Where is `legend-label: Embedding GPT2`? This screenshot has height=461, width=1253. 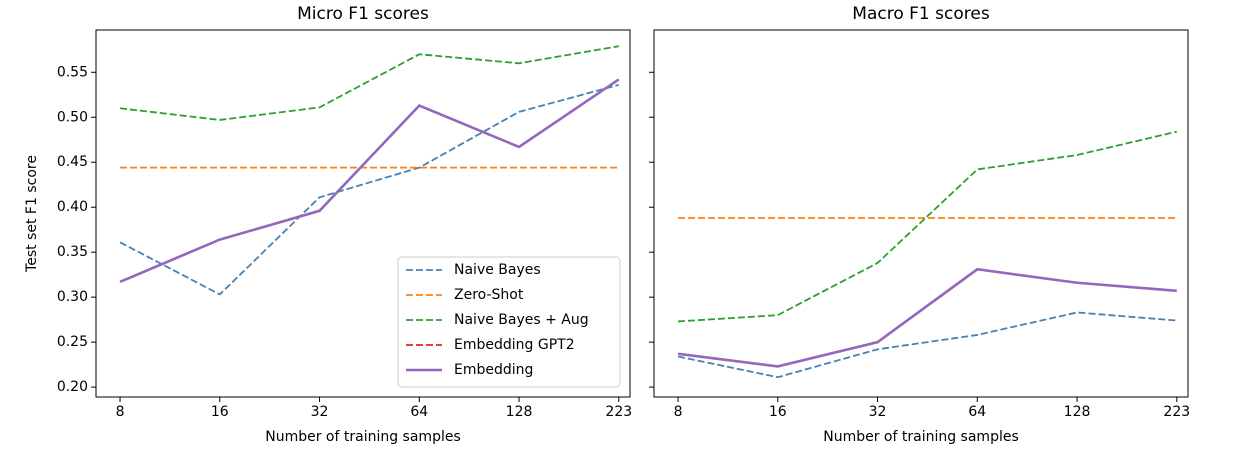
legend-label: Embedding GPT2 is located at coordinates (514, 345).